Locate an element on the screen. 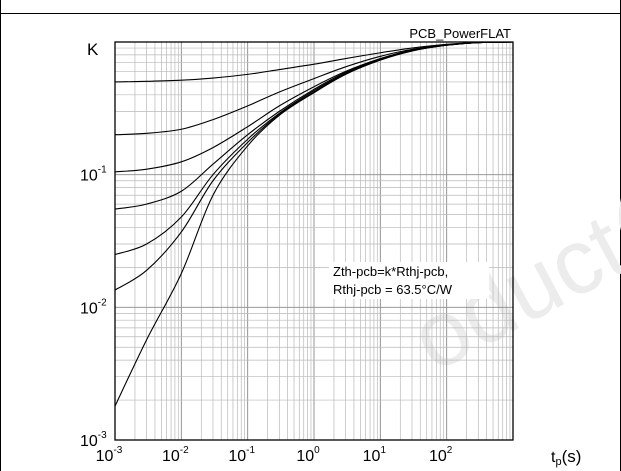  x-tick-label: 10² is located at coordinates (441, 455).